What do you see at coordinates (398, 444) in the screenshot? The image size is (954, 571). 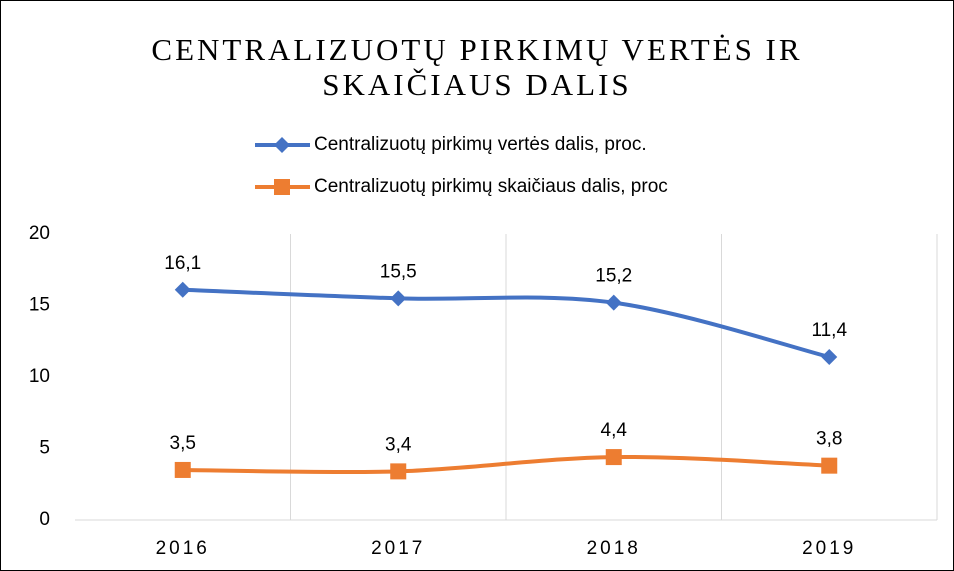 I see `data-label: 3,4` at bounding box center [398, 444].